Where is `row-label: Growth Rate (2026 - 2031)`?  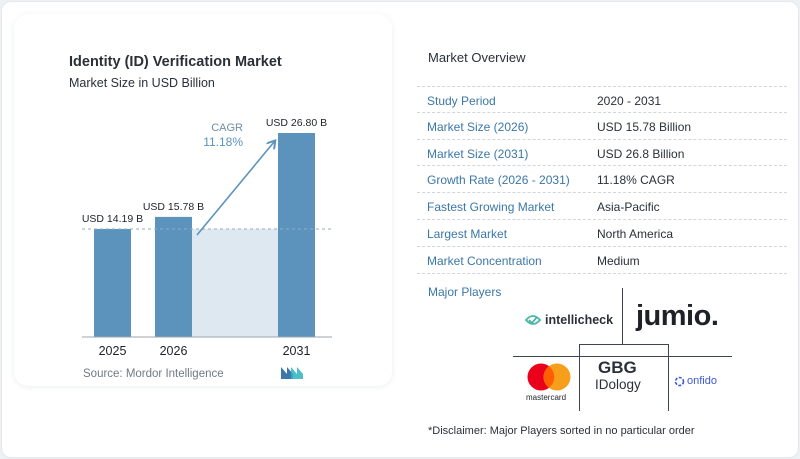 row-label: Growth Rate (2026 - 2031) is located at coordinates (498, 180).